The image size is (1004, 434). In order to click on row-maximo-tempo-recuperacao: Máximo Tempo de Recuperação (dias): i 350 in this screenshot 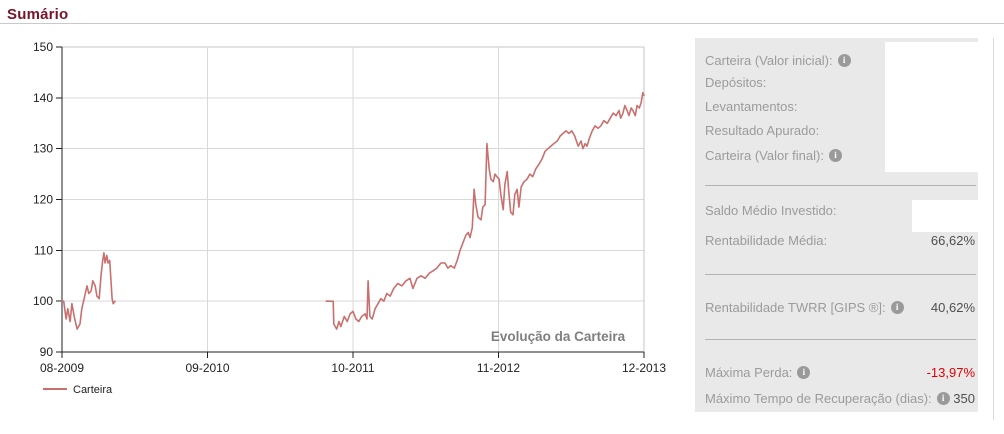, I will do `click(840, 398)`.